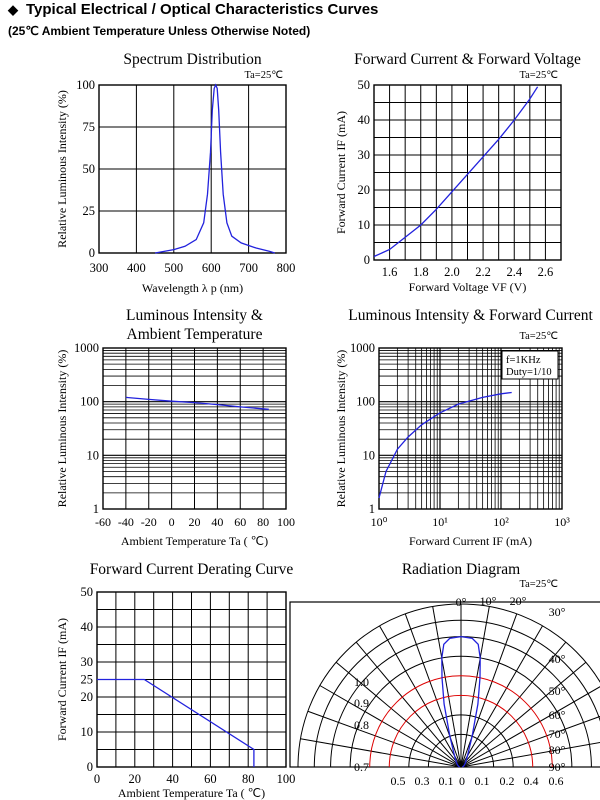 Image resolution: width=600 pixels, height=800 pixels. I want to click on forward-iv-x-tick-label: 1.8, so click(421, 272).